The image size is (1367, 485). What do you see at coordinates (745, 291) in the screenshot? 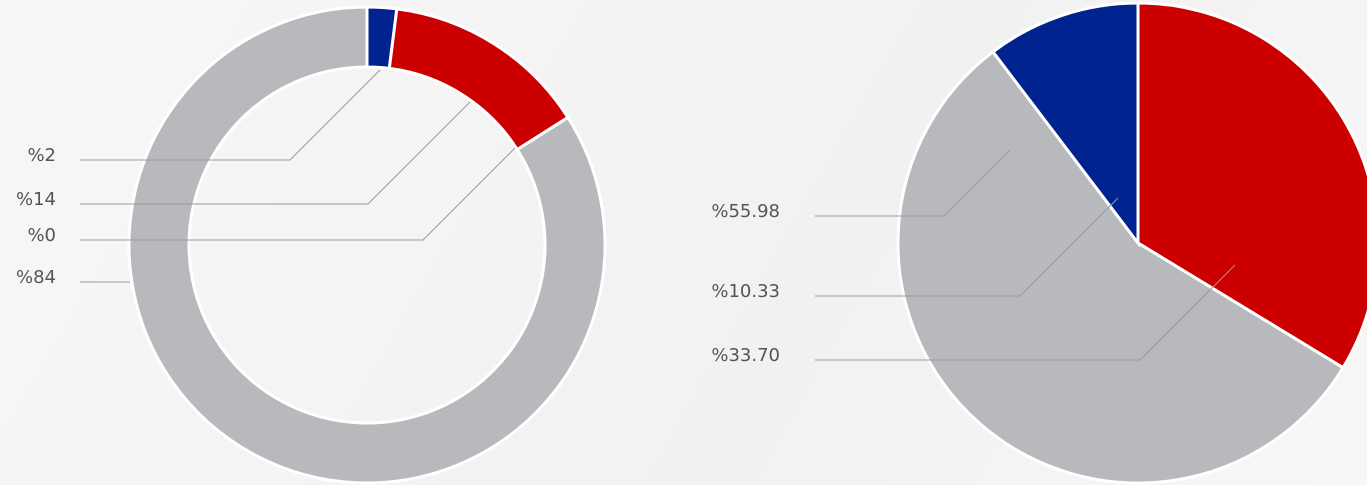
I see `slice-label: %10.33` at bounding box center [745, 291].